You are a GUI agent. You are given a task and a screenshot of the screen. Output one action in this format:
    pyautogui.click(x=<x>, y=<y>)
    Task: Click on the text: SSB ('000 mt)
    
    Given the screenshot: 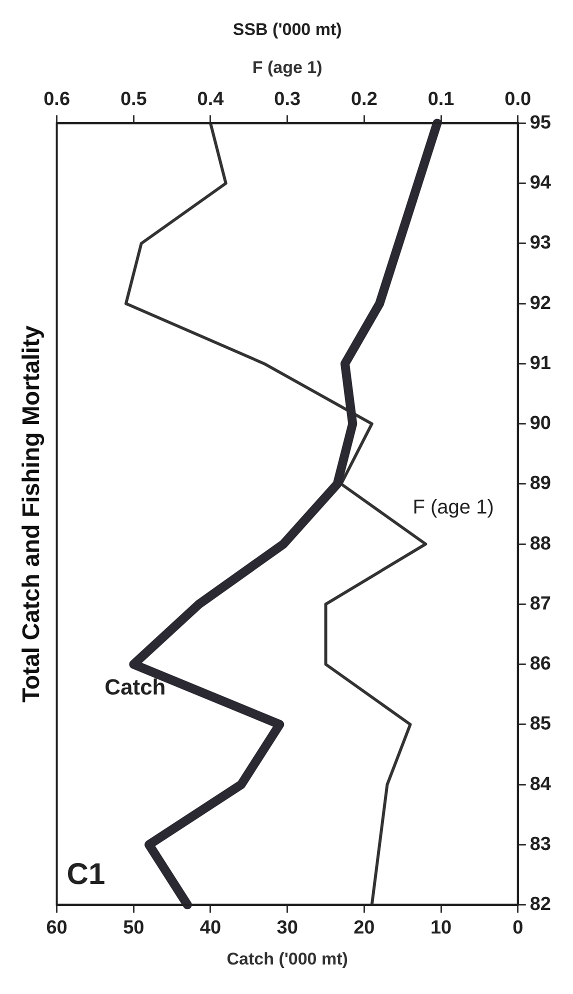 What is the action you would take?
    pyautogui.click(x=287, y=30)
    